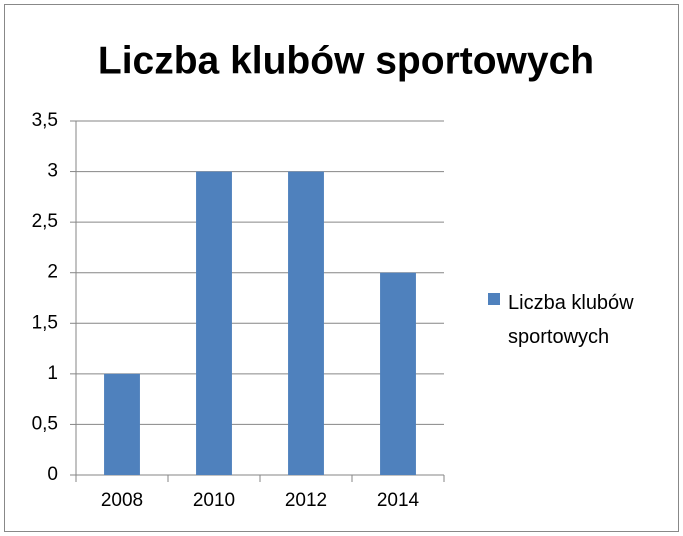  Describe the element at coordinates (52, 272) in the screenshot. I see `y-tick-label: 2` at that location.